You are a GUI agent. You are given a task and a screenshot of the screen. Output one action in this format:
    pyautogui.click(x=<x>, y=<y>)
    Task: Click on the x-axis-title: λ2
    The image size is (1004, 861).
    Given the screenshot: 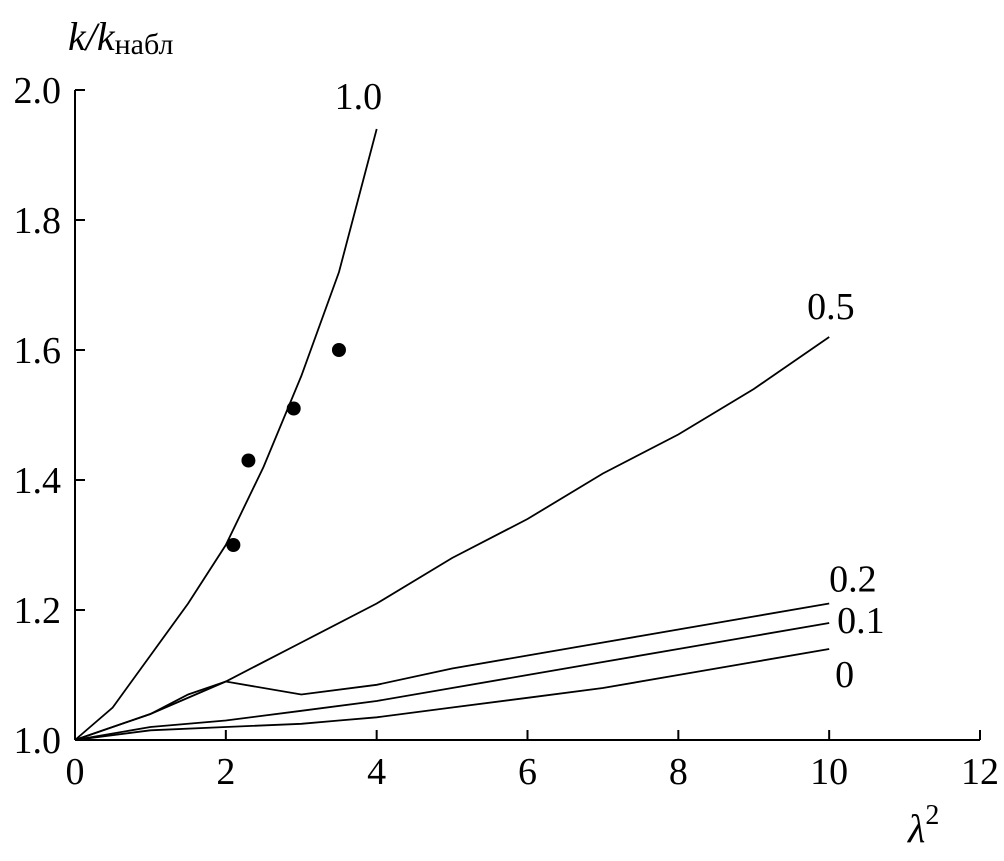 What is the action you would take?
    pyautogui.click(x=923, y=825)
    